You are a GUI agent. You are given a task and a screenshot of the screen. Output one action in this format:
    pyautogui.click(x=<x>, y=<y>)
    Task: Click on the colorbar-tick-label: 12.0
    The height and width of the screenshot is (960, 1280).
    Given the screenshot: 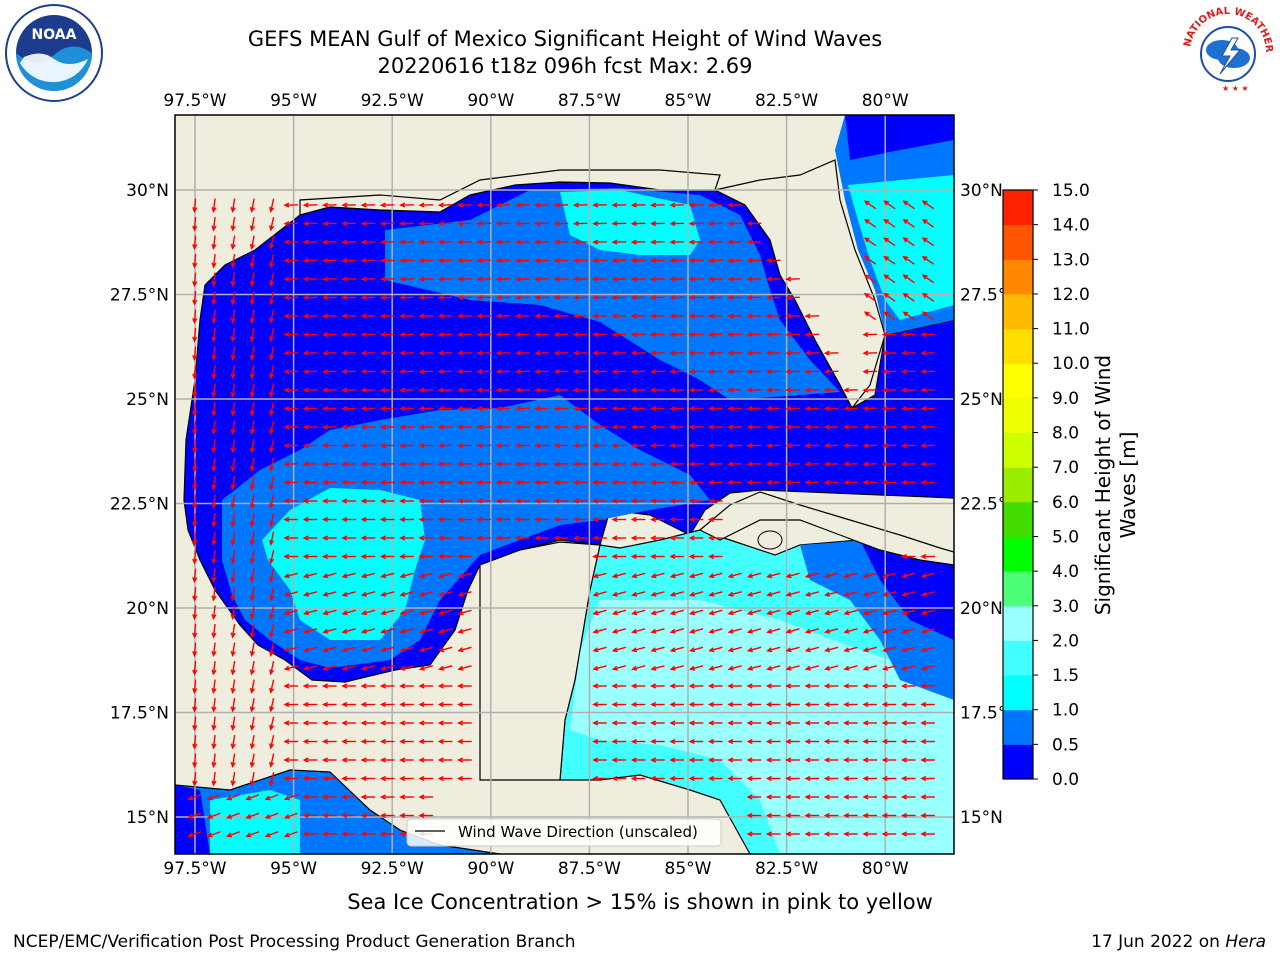 What is the action you would take?
    pyautogui.click(x=1071, y=295)
    